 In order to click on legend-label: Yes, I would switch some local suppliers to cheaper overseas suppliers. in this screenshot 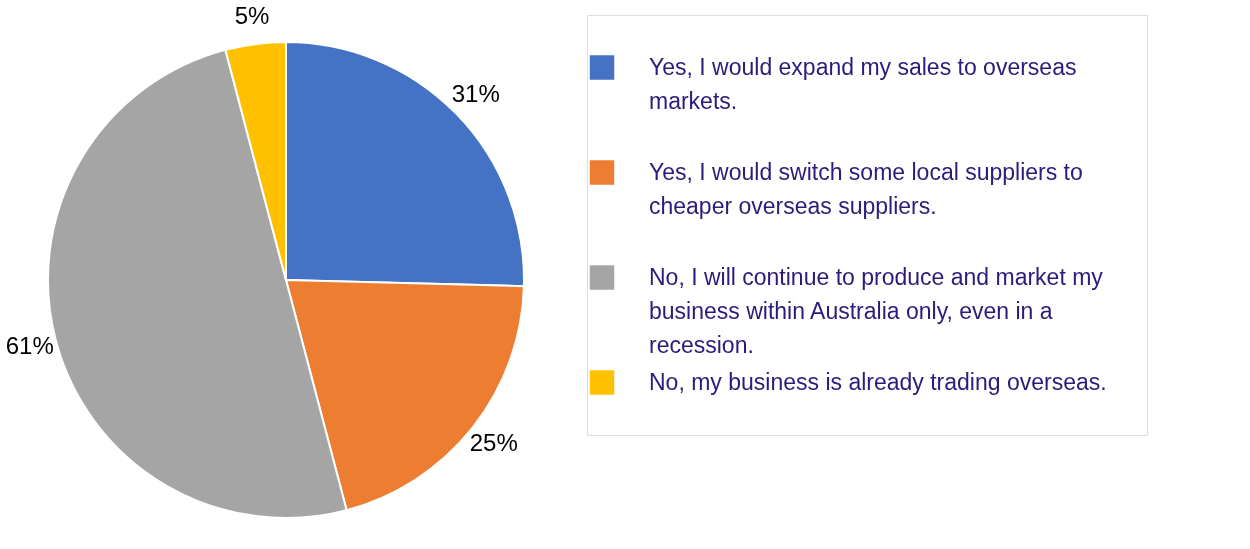, I will do `click(866, 188)`.